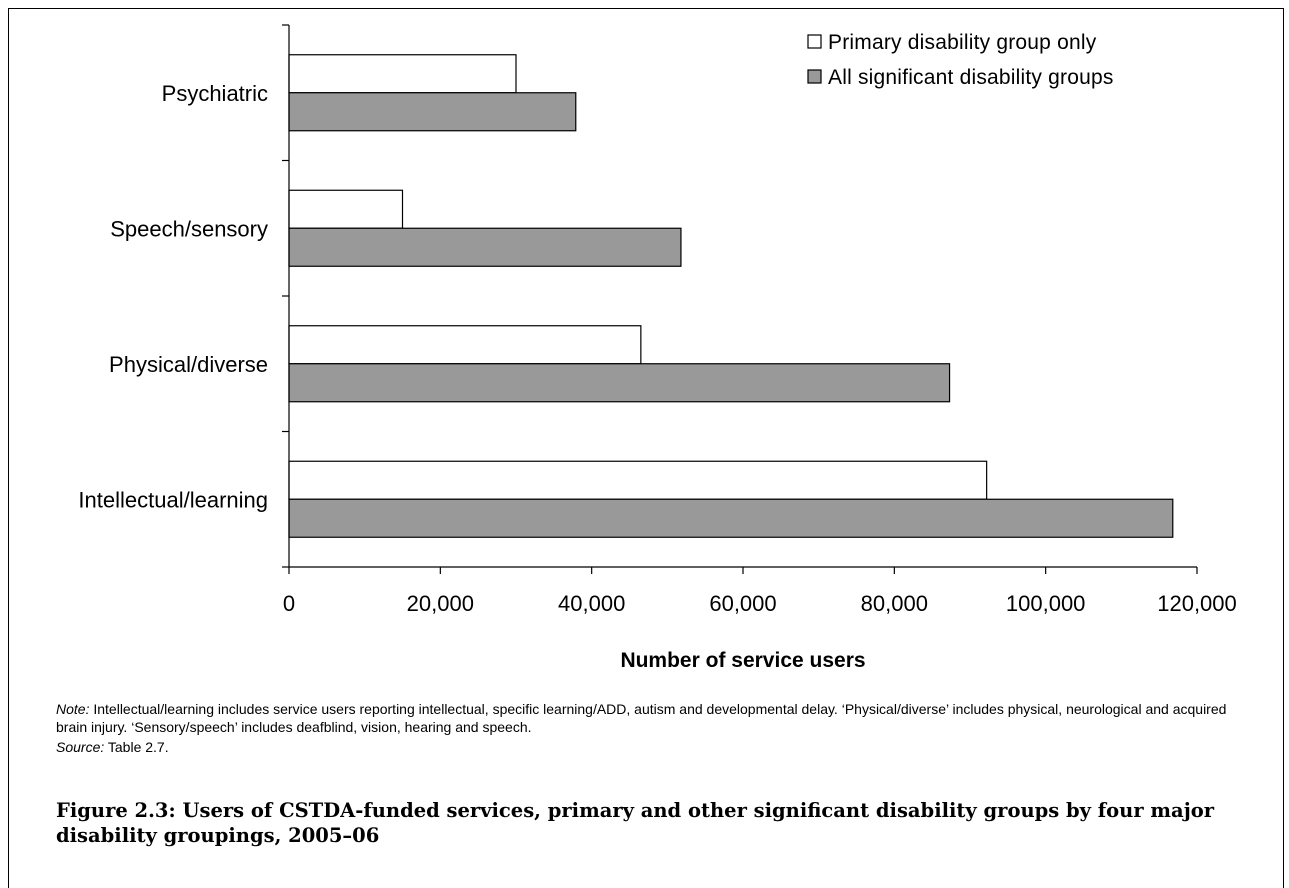  Describe the element at coordinates (894, 603) in the screenshot. I see `x-tick-label: 80,000` at that location.